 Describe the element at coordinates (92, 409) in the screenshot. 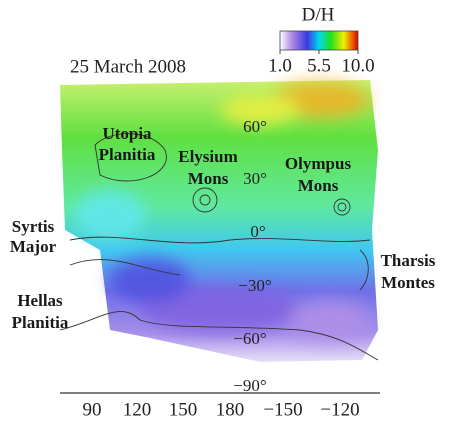

I see `longitude-label: 90` at that location.